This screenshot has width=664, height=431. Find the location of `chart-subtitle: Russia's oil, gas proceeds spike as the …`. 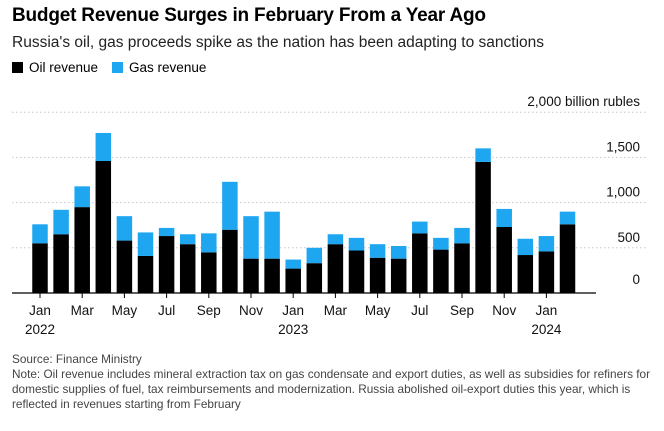

chart-subtitle: Russia's oil, gas proceeds spike as the … is located at coordinates (278, 42).